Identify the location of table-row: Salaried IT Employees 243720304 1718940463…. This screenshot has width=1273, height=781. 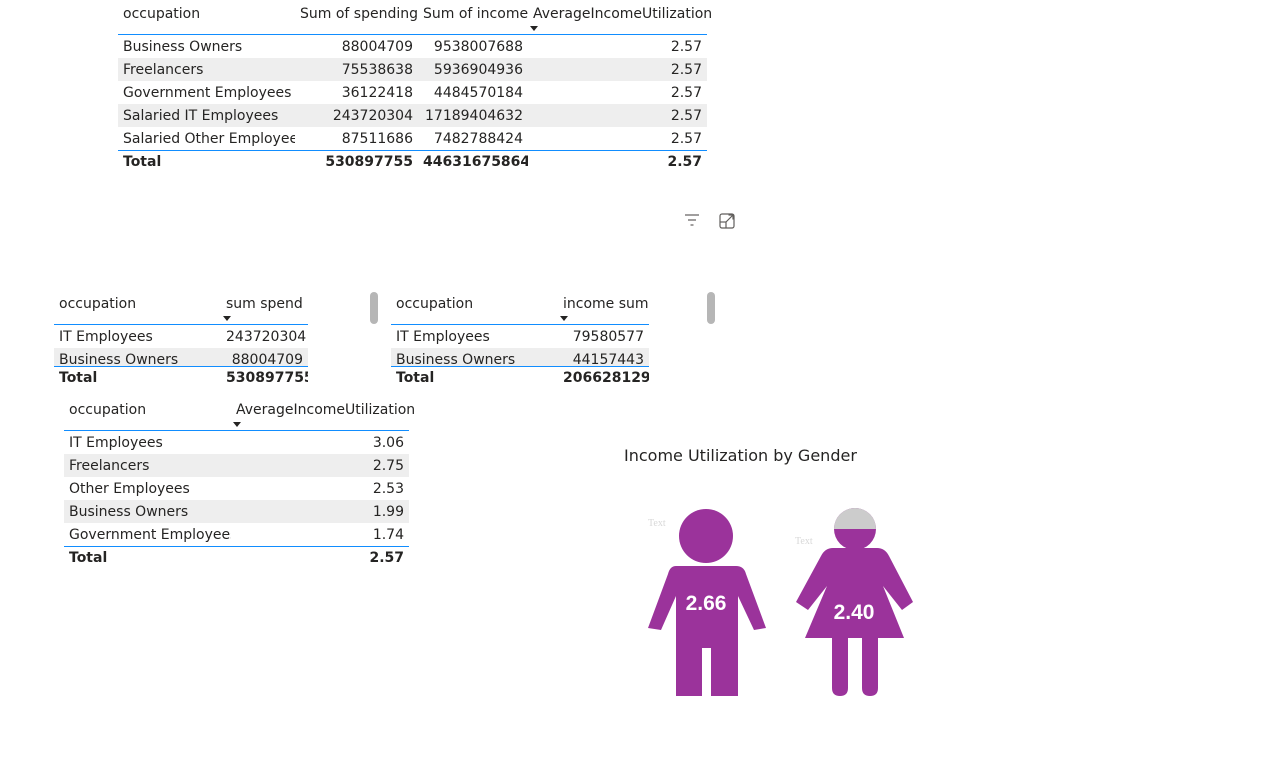
(412, 115).